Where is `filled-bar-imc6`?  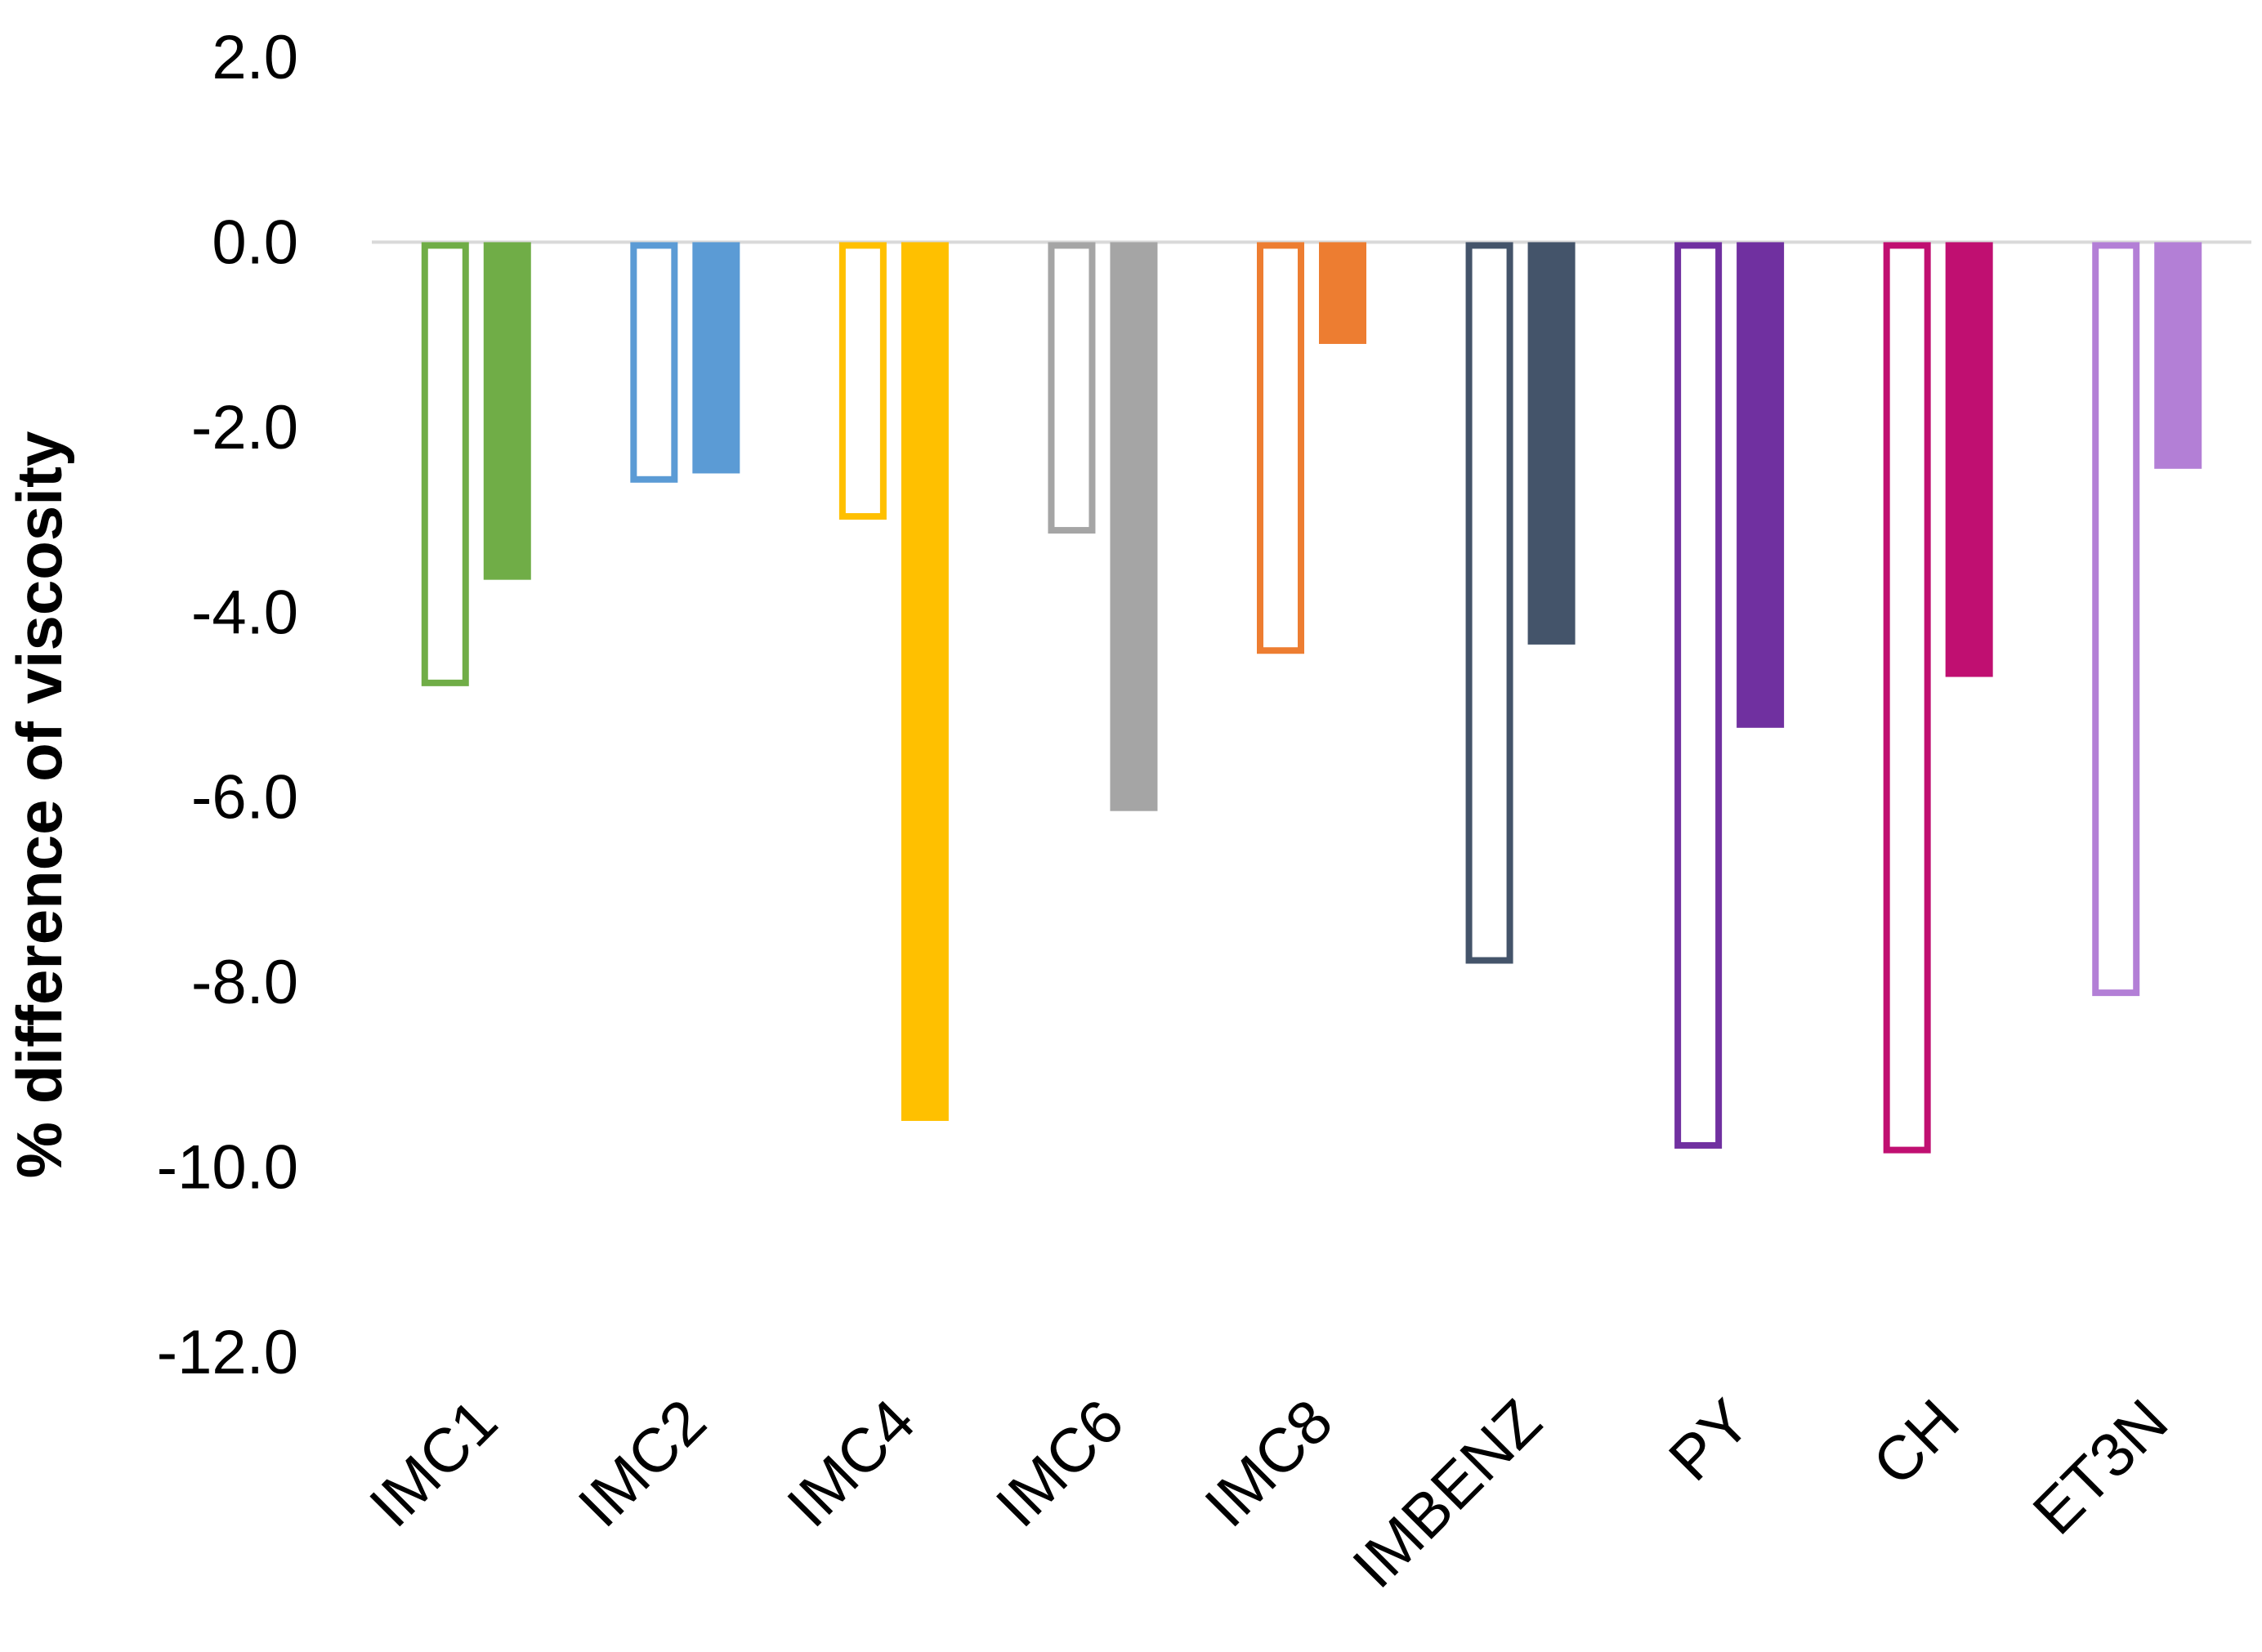 filled-bar-imc6 is located at coordinates (1134, 526).